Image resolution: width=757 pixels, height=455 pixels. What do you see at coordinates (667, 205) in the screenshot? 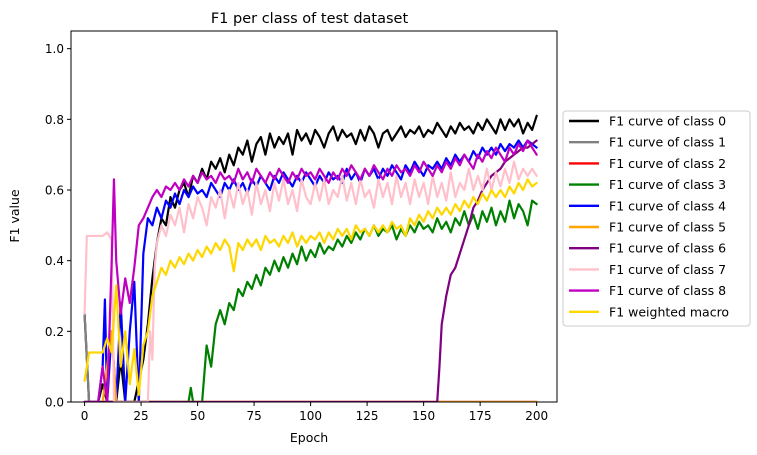
I see `legend-label-4: F1 curve of class 4` at bounding box center [667, 205].